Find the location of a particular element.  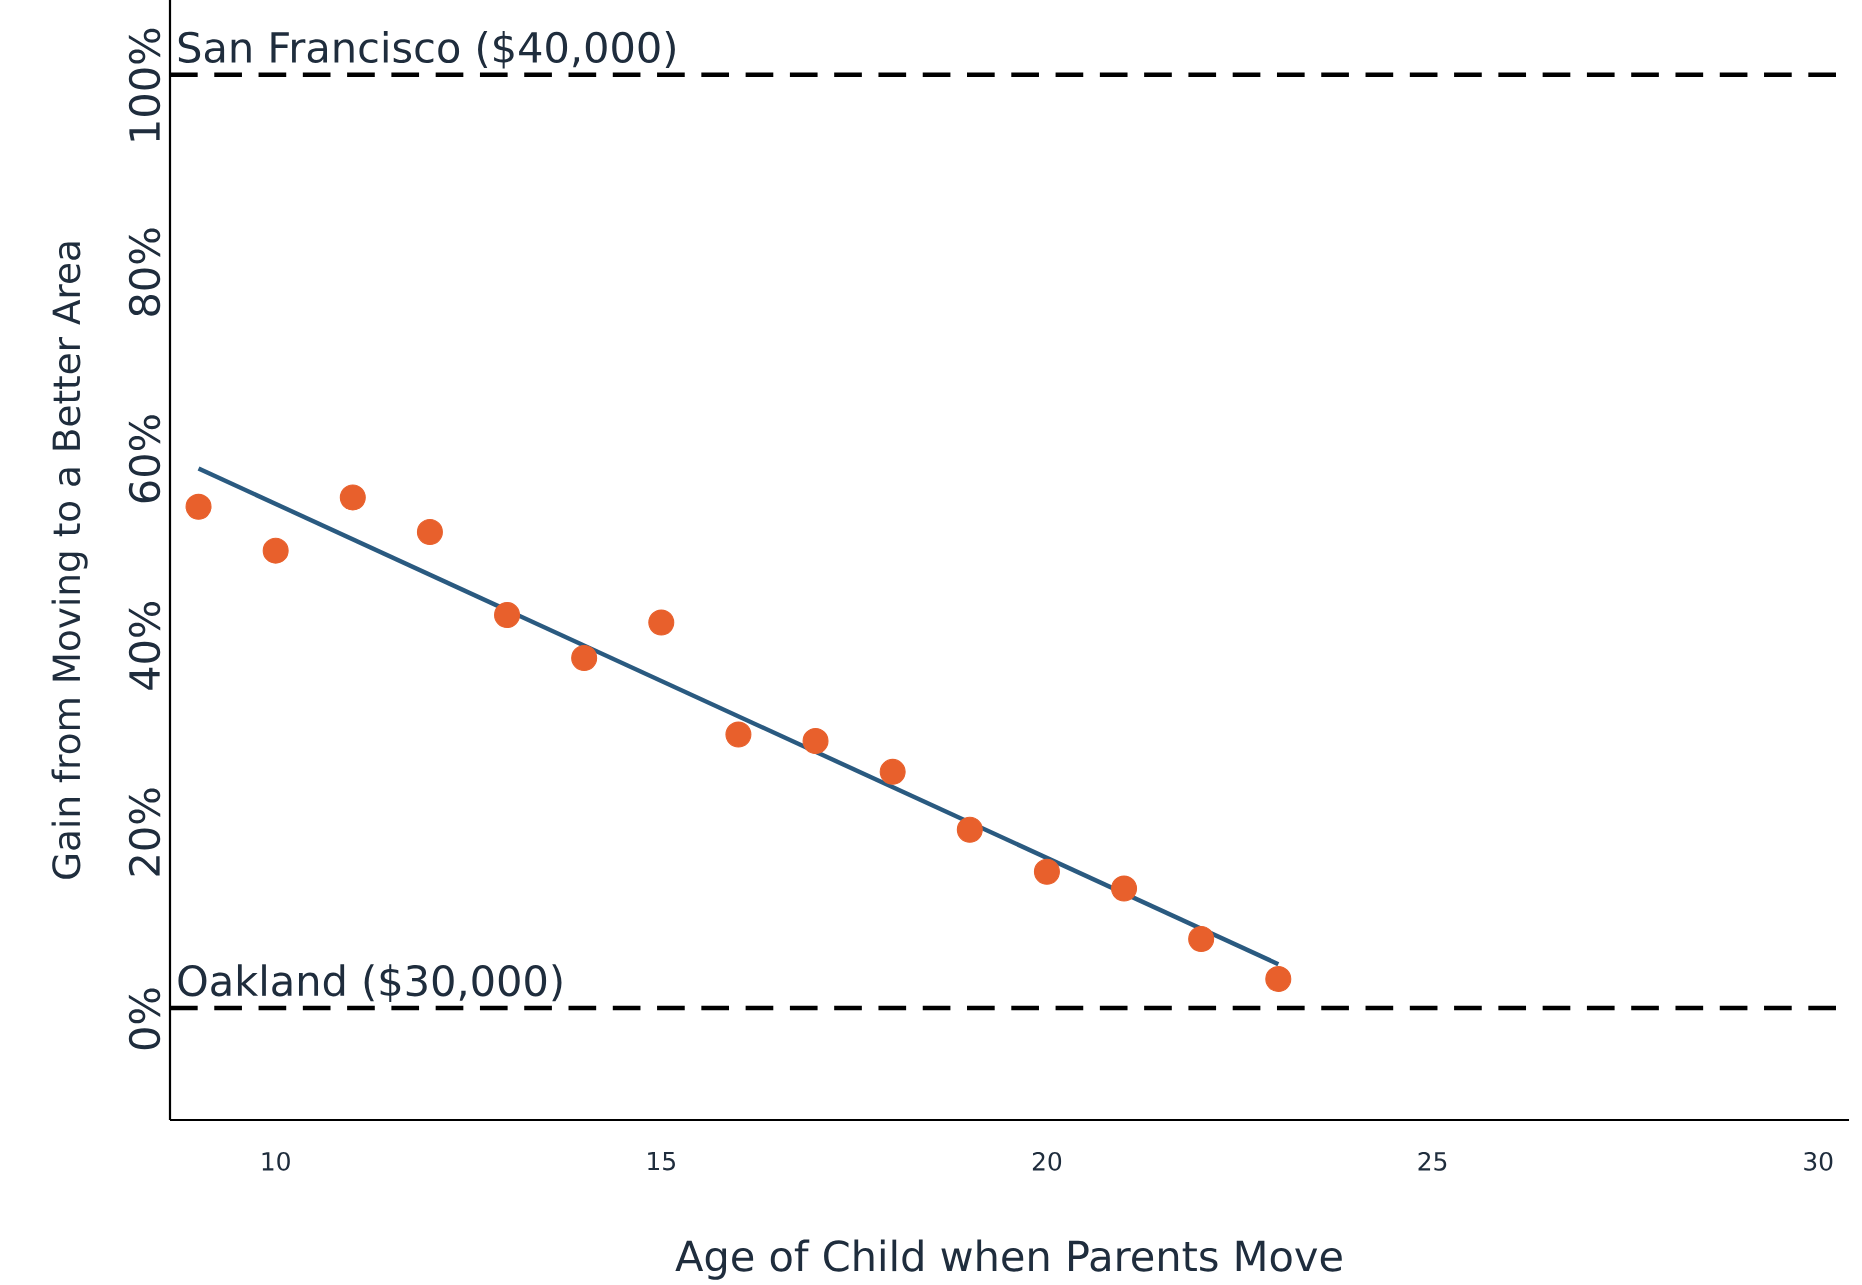

ref-line-label: San Francisco ($40,000) is located at coordinates (426, 49).